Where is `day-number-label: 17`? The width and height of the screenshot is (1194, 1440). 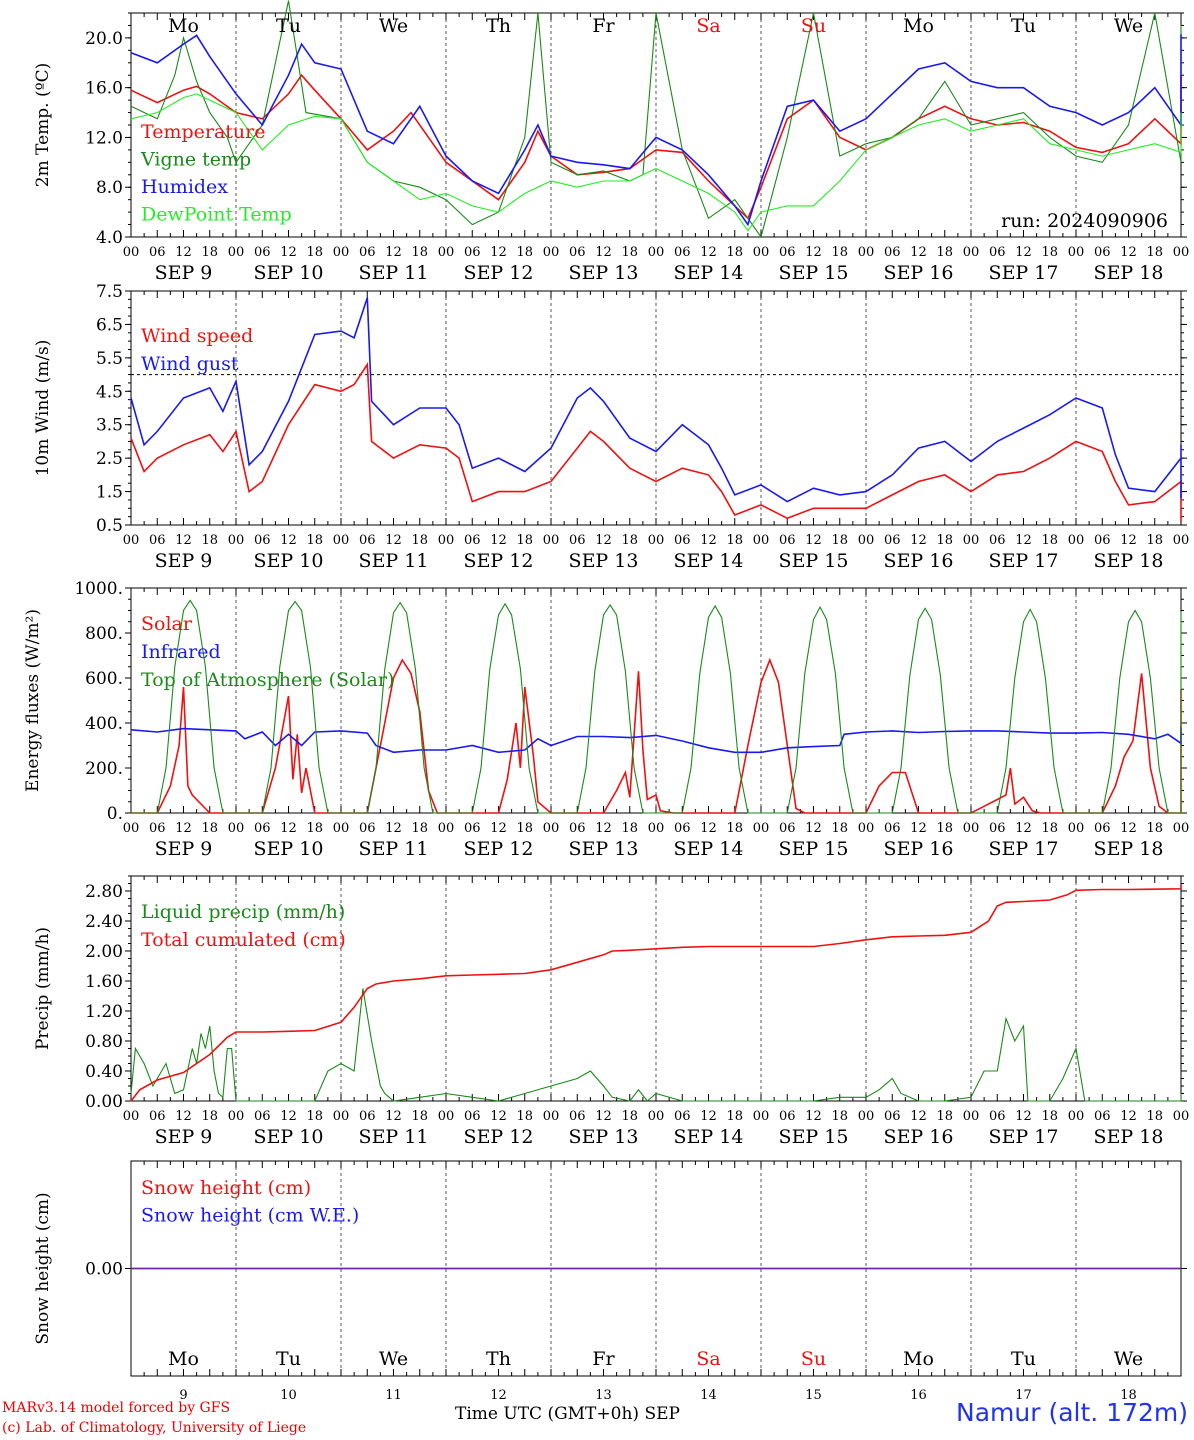
day-number-label: 17 is located at coordinates (1023, 1395).